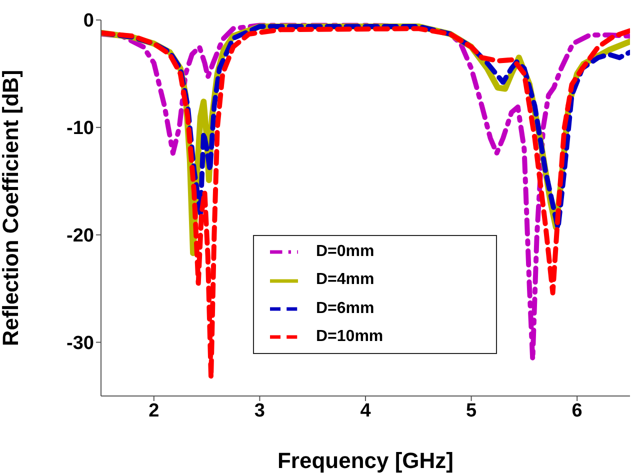 This screenshot has height=476, width=636. Describe the element at coordinates (366, 411) in the screenshot. I see `x-tick-label: 4` at that location.